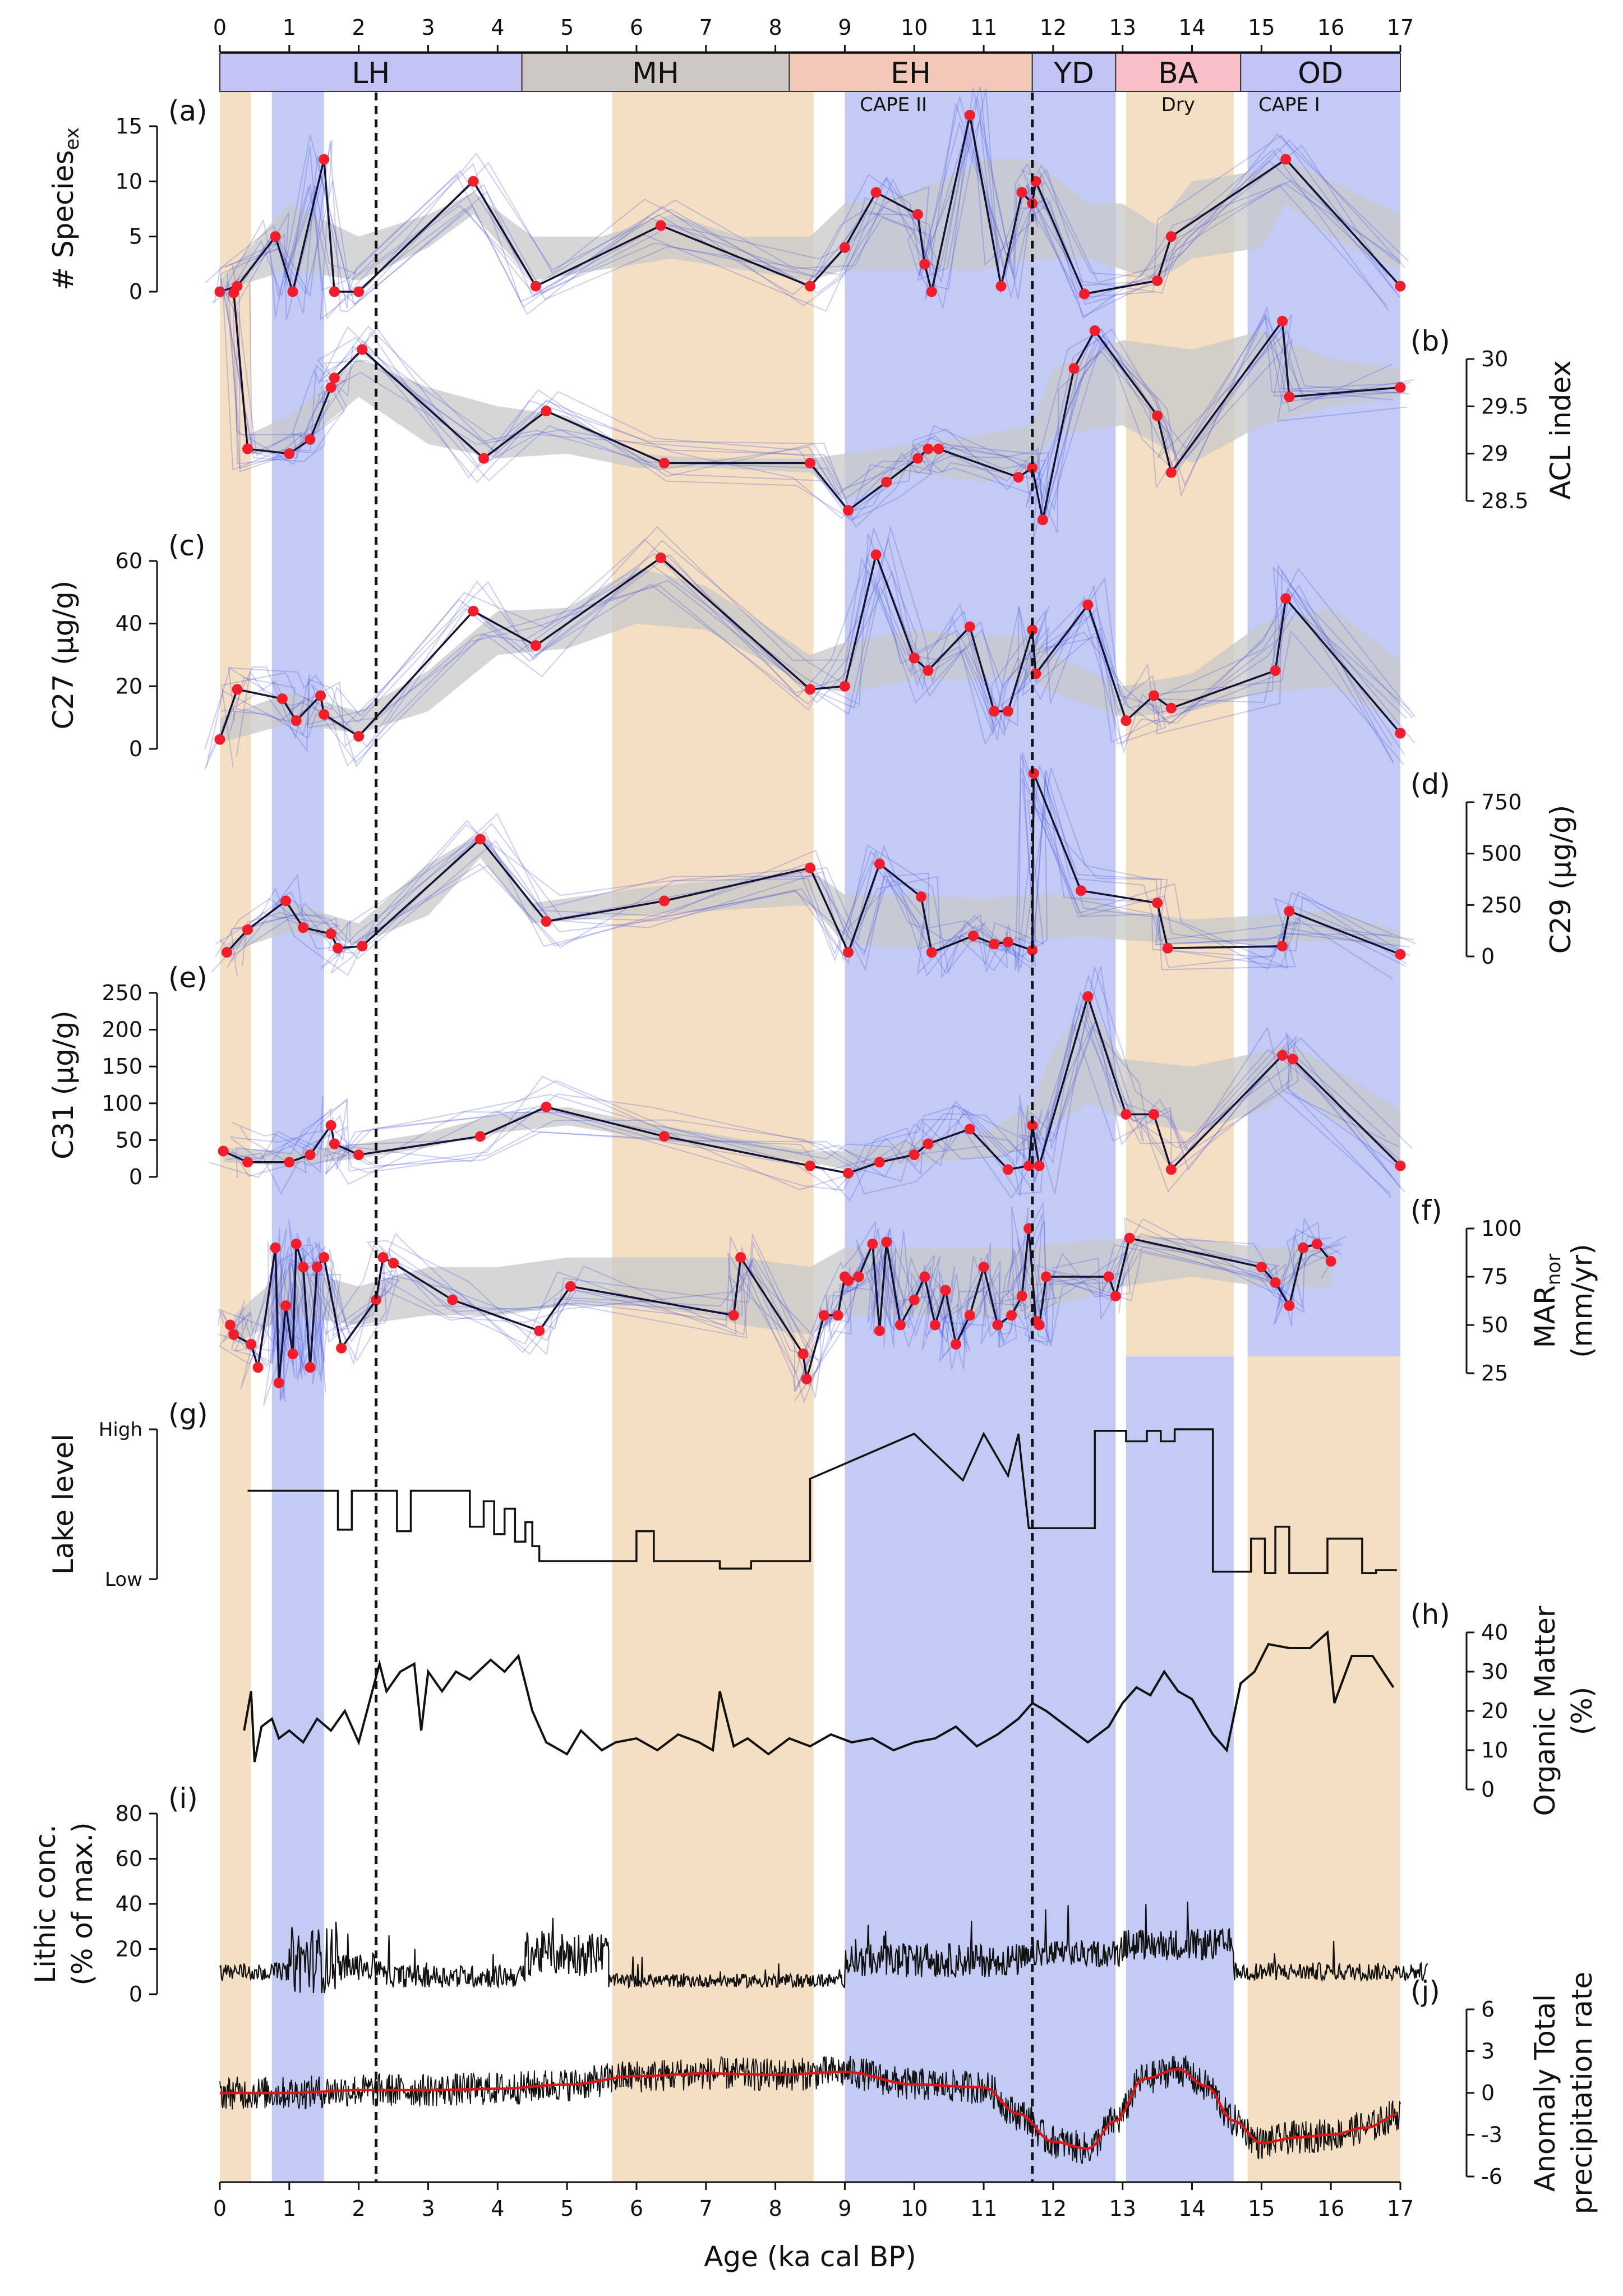  What do you see at coordinates (1073, 73) in the screenshot?
I see `period-label: YD` at bounding box center [1073, 73].